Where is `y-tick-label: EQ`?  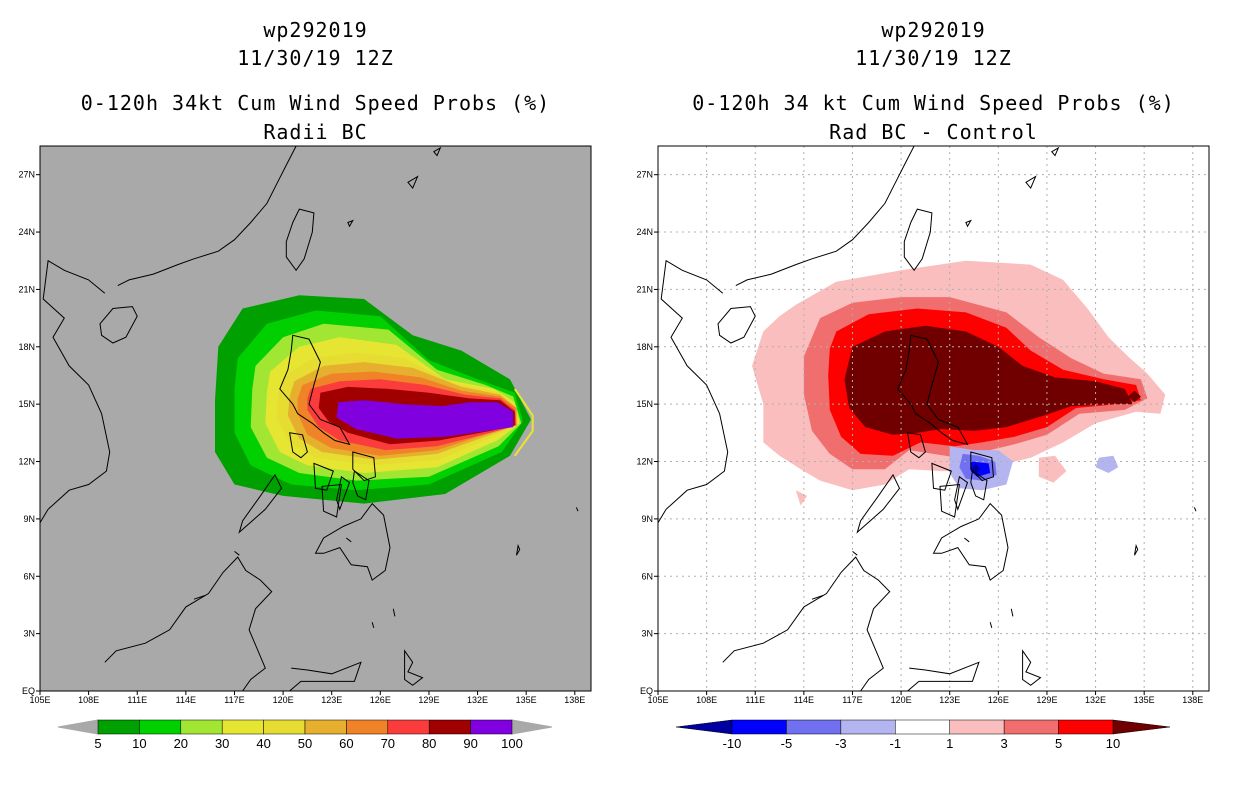
y-tick-label: EQ is located at coordinates (28, 691).